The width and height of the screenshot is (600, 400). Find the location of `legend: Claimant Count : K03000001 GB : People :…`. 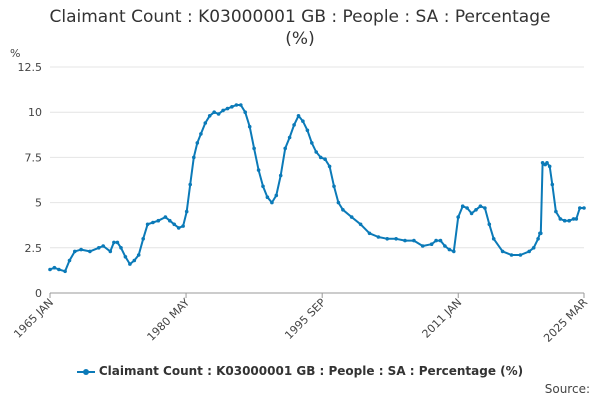

legend: Claimant Count : K03000001 GB : People :… is located at coordinates (300, 371).